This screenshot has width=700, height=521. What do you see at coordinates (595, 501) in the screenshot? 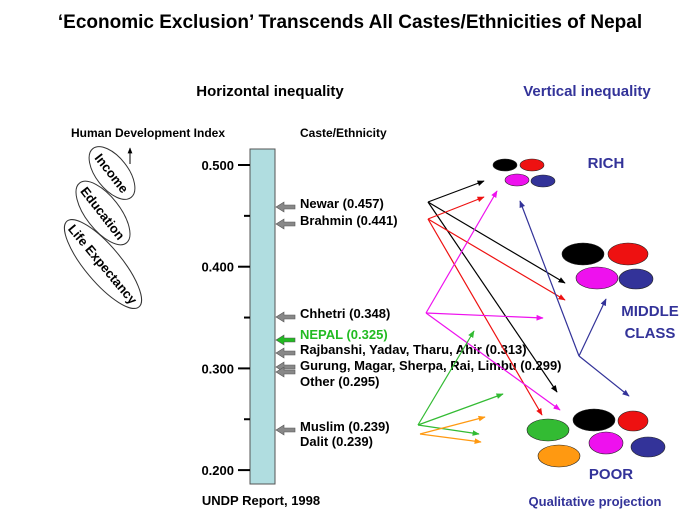
I see `projection-note: Qualitative projection` at bounding box center [595, 501].